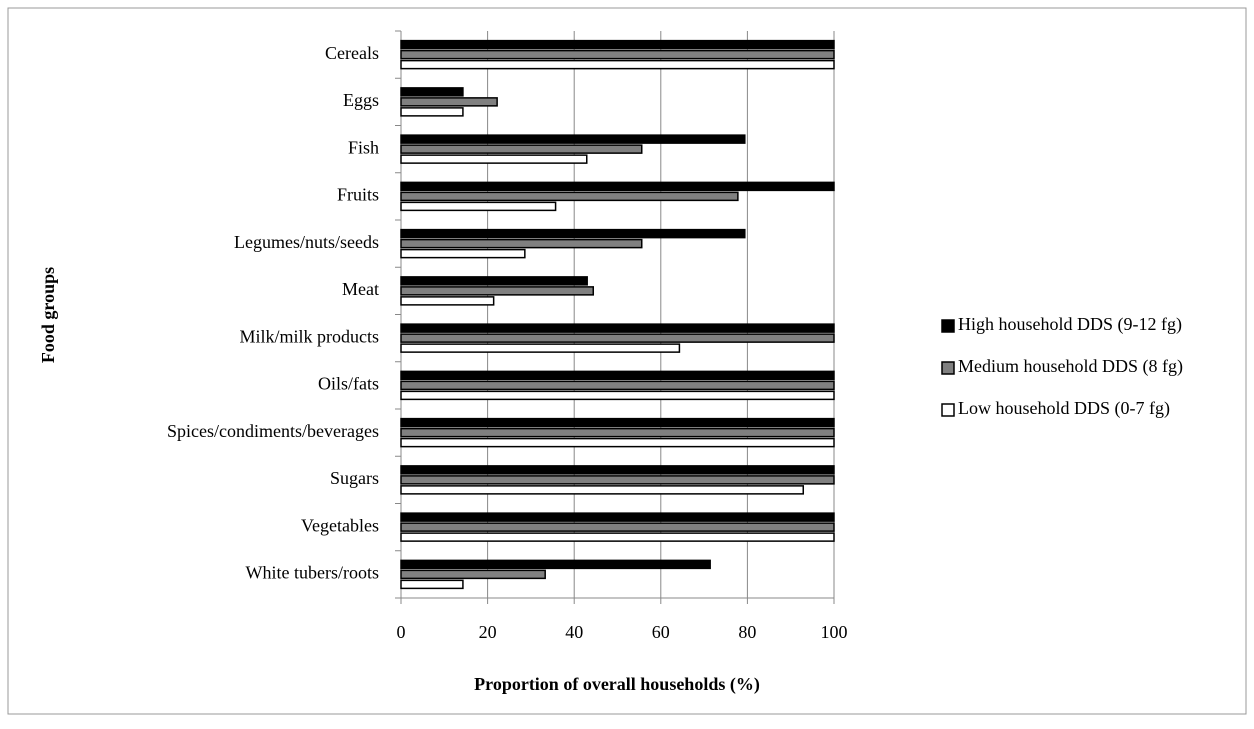 The width and height of the screenshot is (1254, 729). What do you see at coordinates (488, 632) in the screenshot?
I see `x-tick-label: 20` at bounding box center [488, 632].